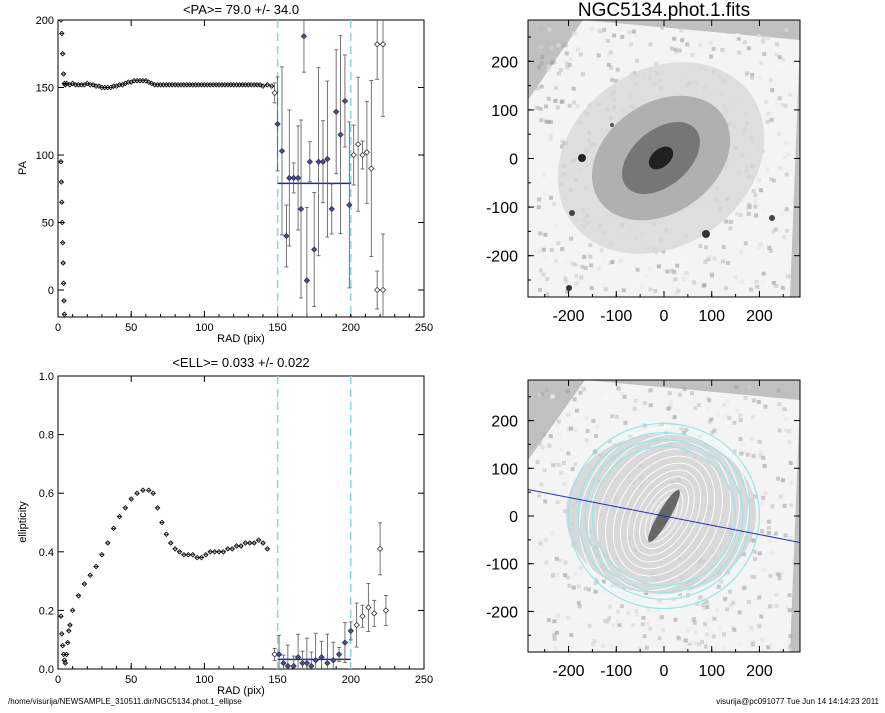  I want to click on ell-x-tick-label: 50, so click(131, 680).